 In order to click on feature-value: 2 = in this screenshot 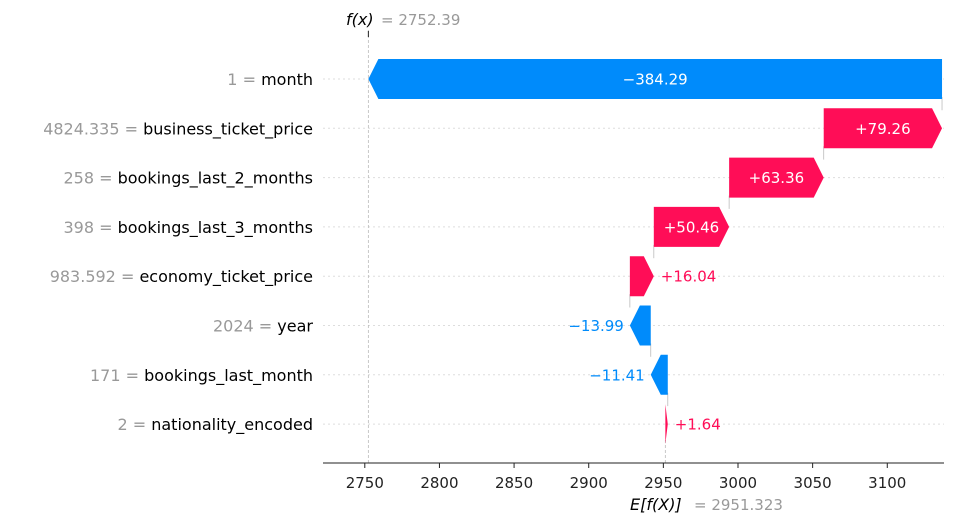, I will do `click(134, 424)`.